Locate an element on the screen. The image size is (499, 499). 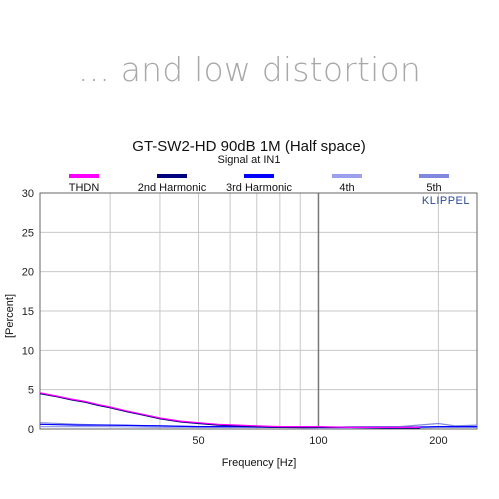
x-tick-labels: 50 100 200 is located at coordinates (319, 441).